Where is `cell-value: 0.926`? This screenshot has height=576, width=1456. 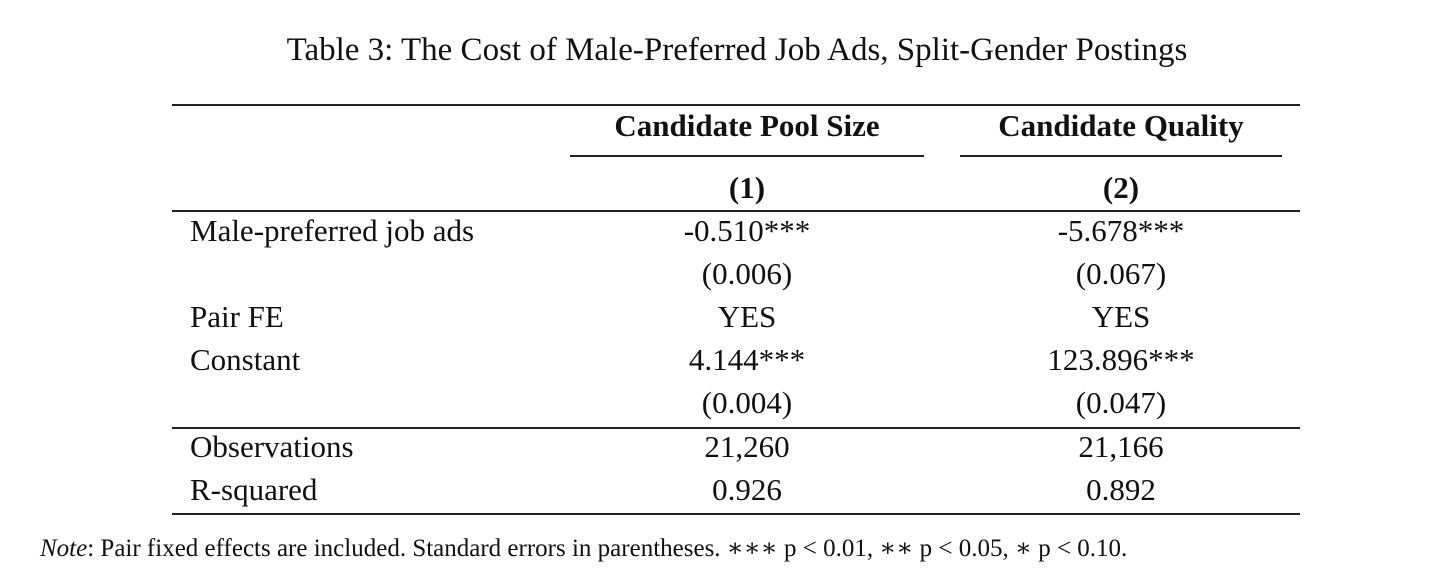
cell-value: 0.926 is located at coordinates (747, 489).